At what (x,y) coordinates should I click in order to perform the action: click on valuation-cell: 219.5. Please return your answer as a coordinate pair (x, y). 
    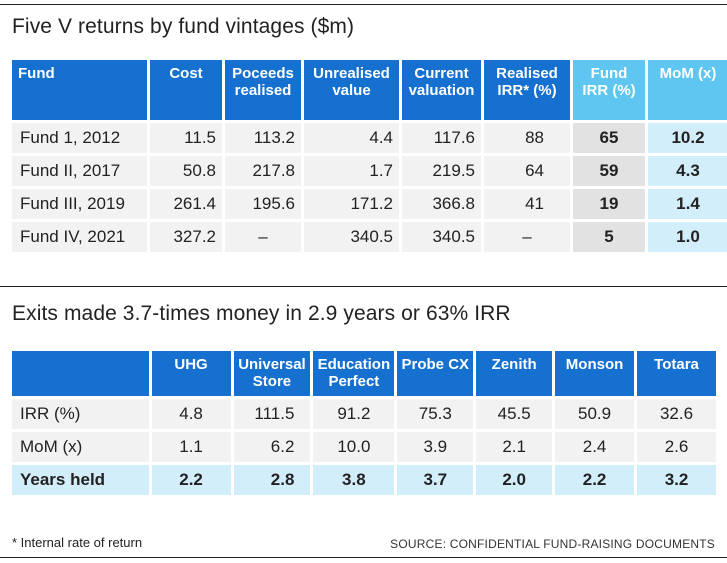
    Looking at the image, I should click on (441, 171).